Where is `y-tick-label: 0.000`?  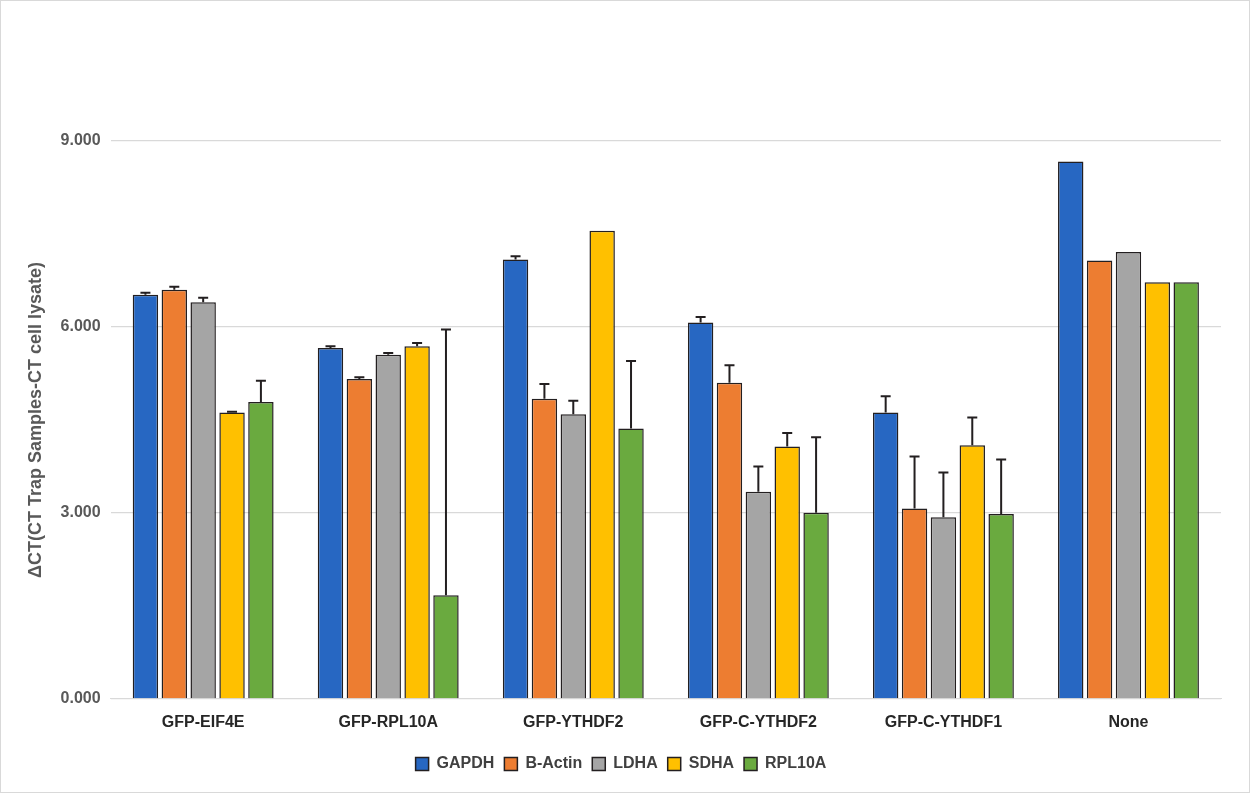 y-tick-label: 0.000 is located at coordinates (80, 698).